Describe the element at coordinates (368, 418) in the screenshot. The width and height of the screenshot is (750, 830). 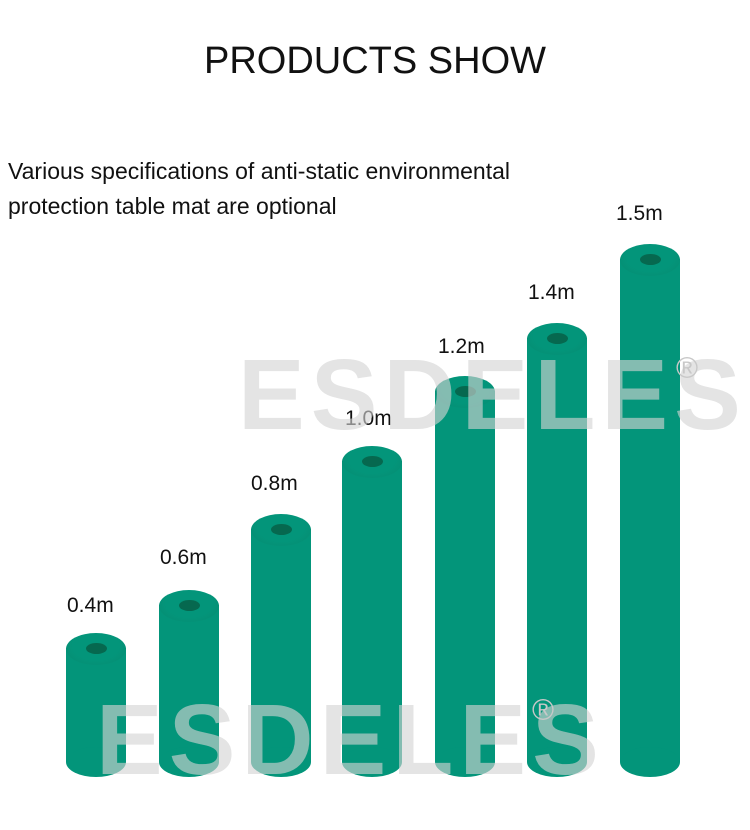
I see `roll-label-1-0m: 1.0m` at that location.